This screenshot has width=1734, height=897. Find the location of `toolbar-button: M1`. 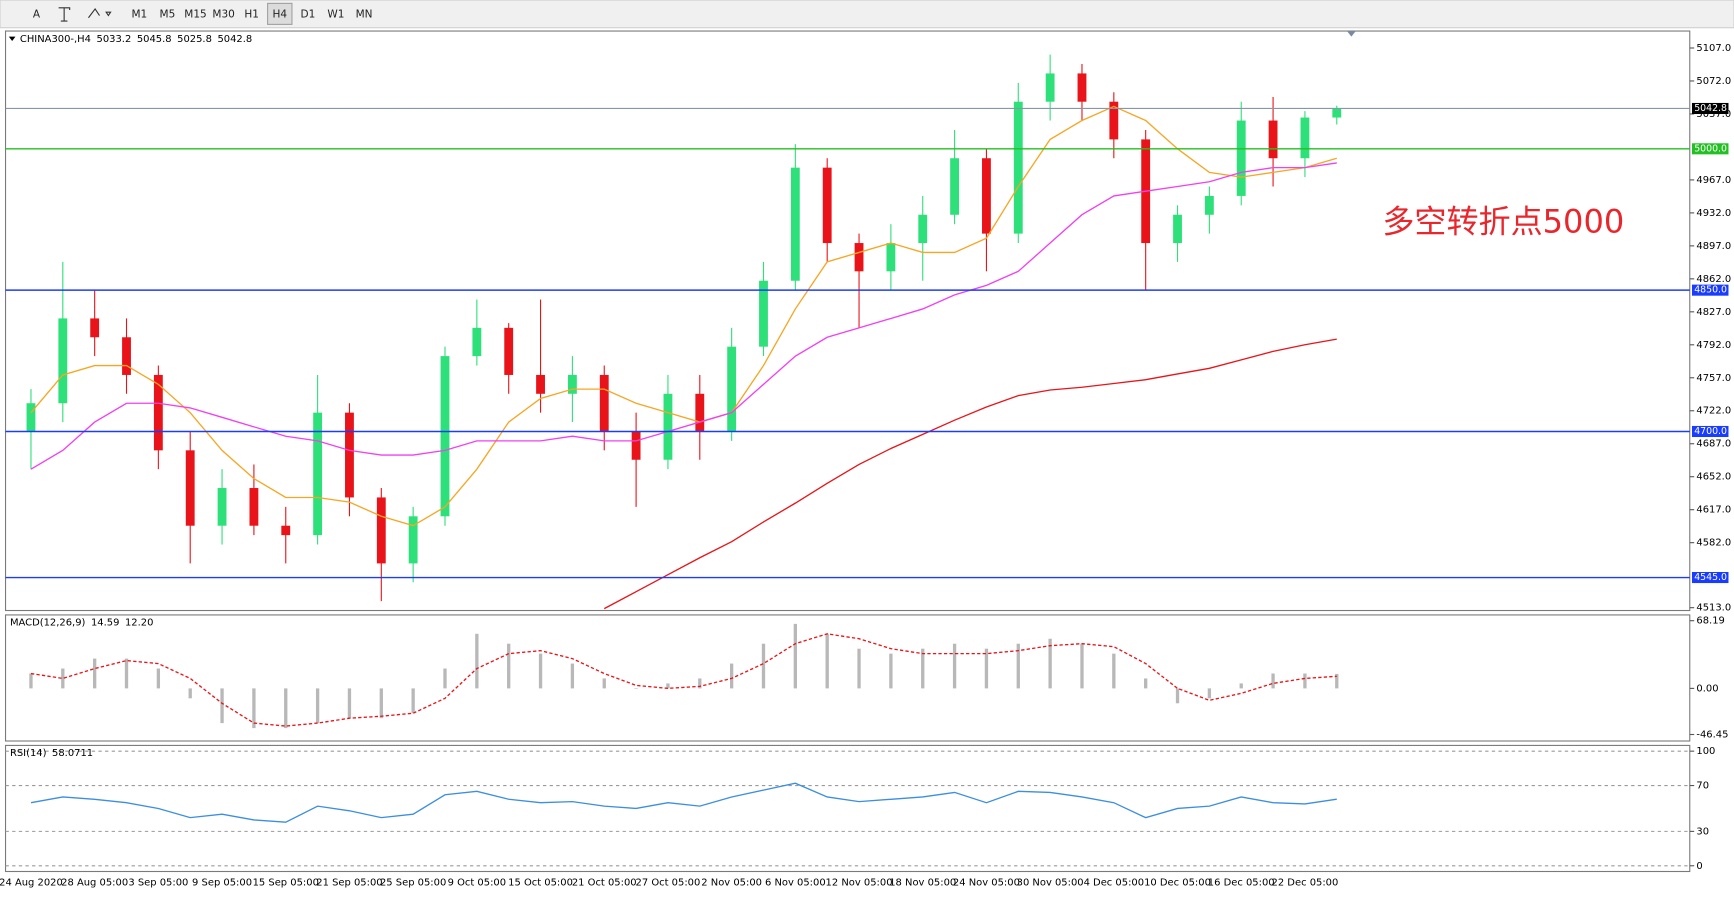

toolbar-button: M1 is located at coordinates (139, 14).